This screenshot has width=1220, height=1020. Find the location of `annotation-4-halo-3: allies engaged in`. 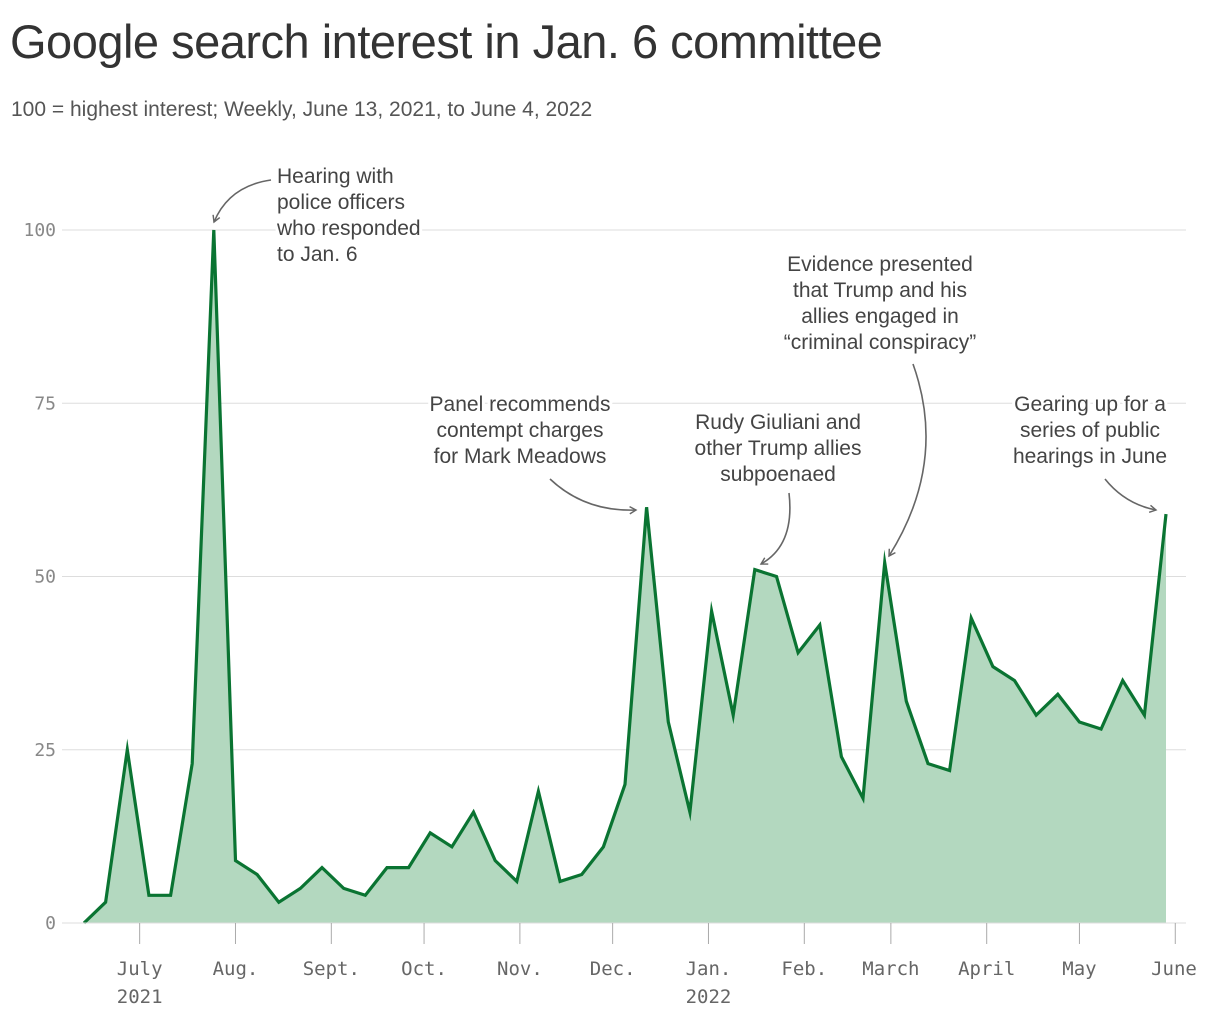

annotation-4-halo-3: allies engaged in is located at coordinates (880, 316).